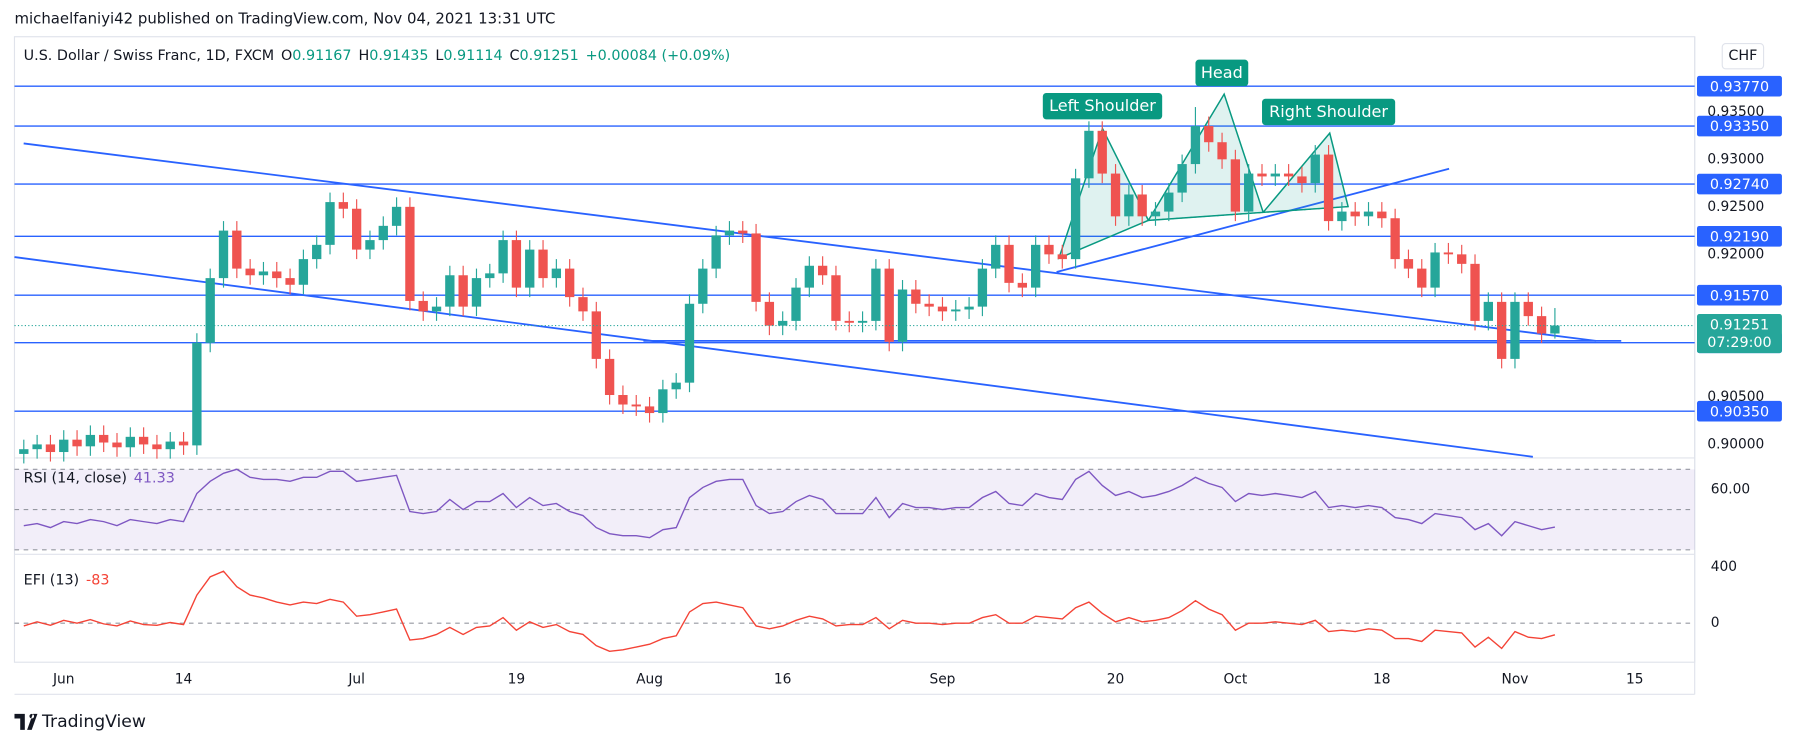  I want to click on x-tick-label: 19, so click(517, 679).